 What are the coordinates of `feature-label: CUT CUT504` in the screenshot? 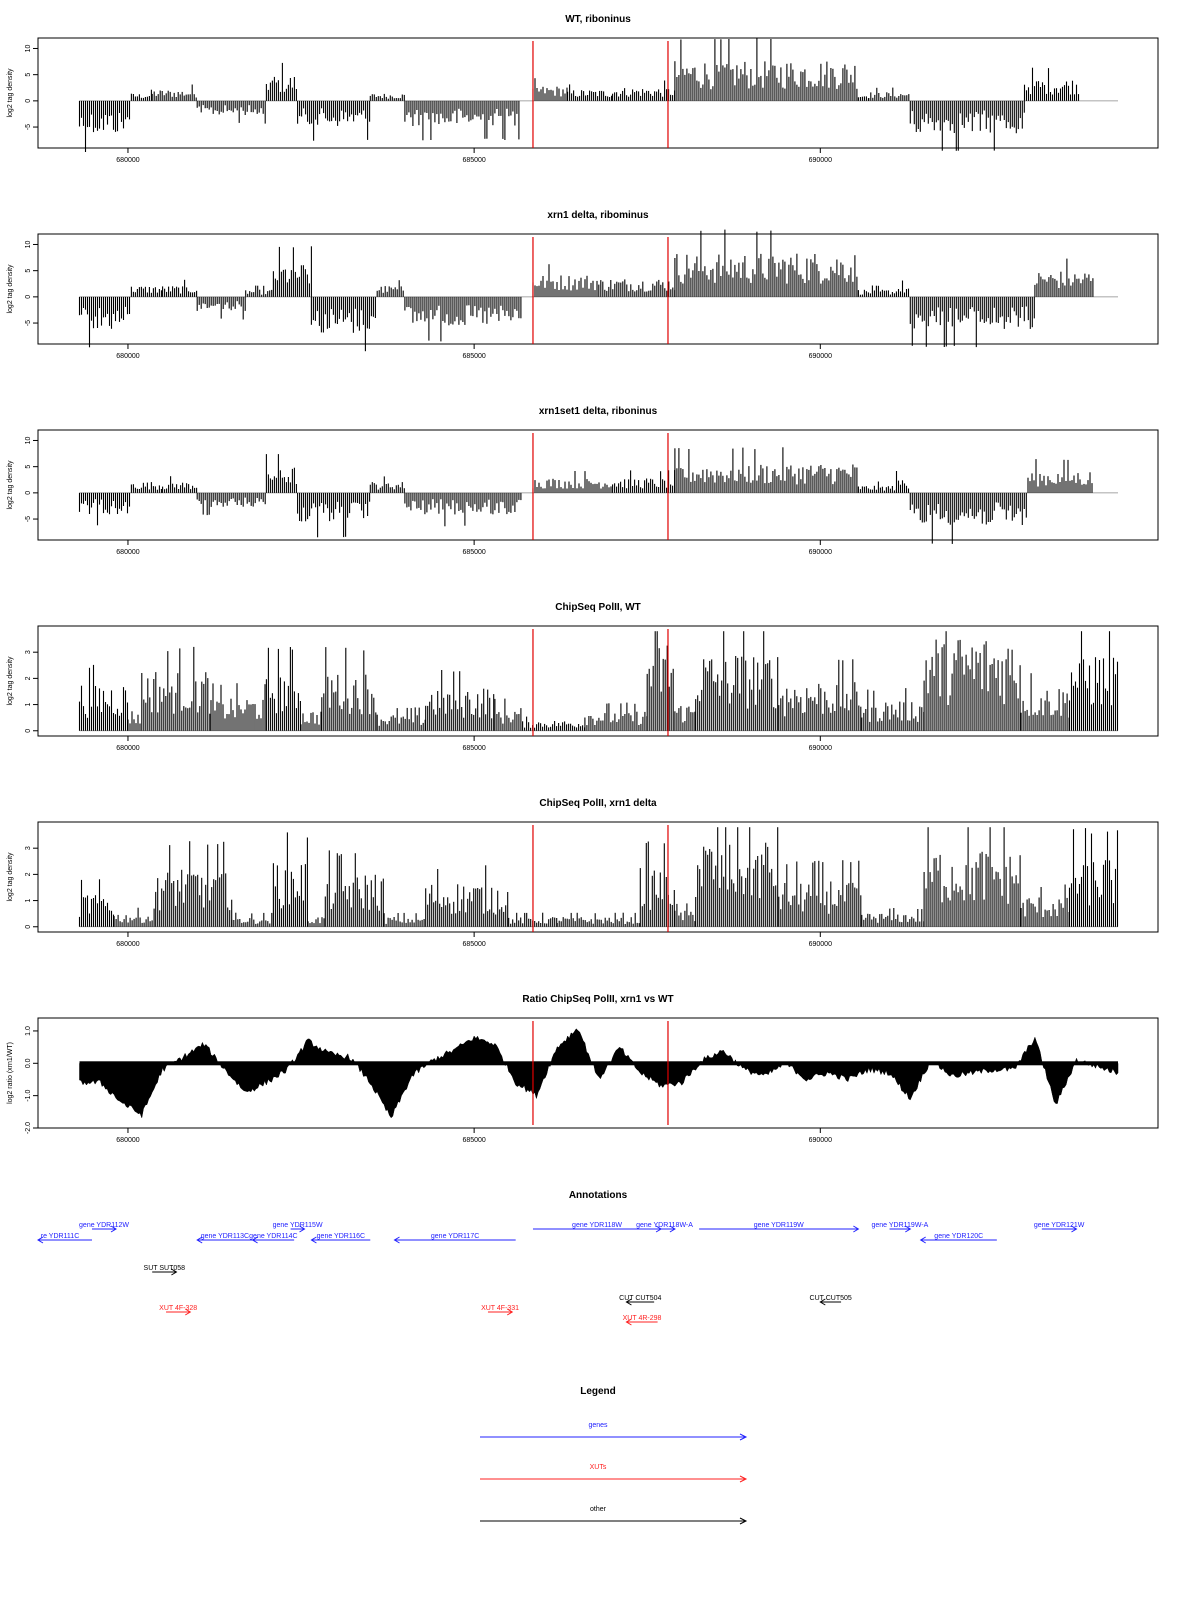 It's located at (640, 1298).